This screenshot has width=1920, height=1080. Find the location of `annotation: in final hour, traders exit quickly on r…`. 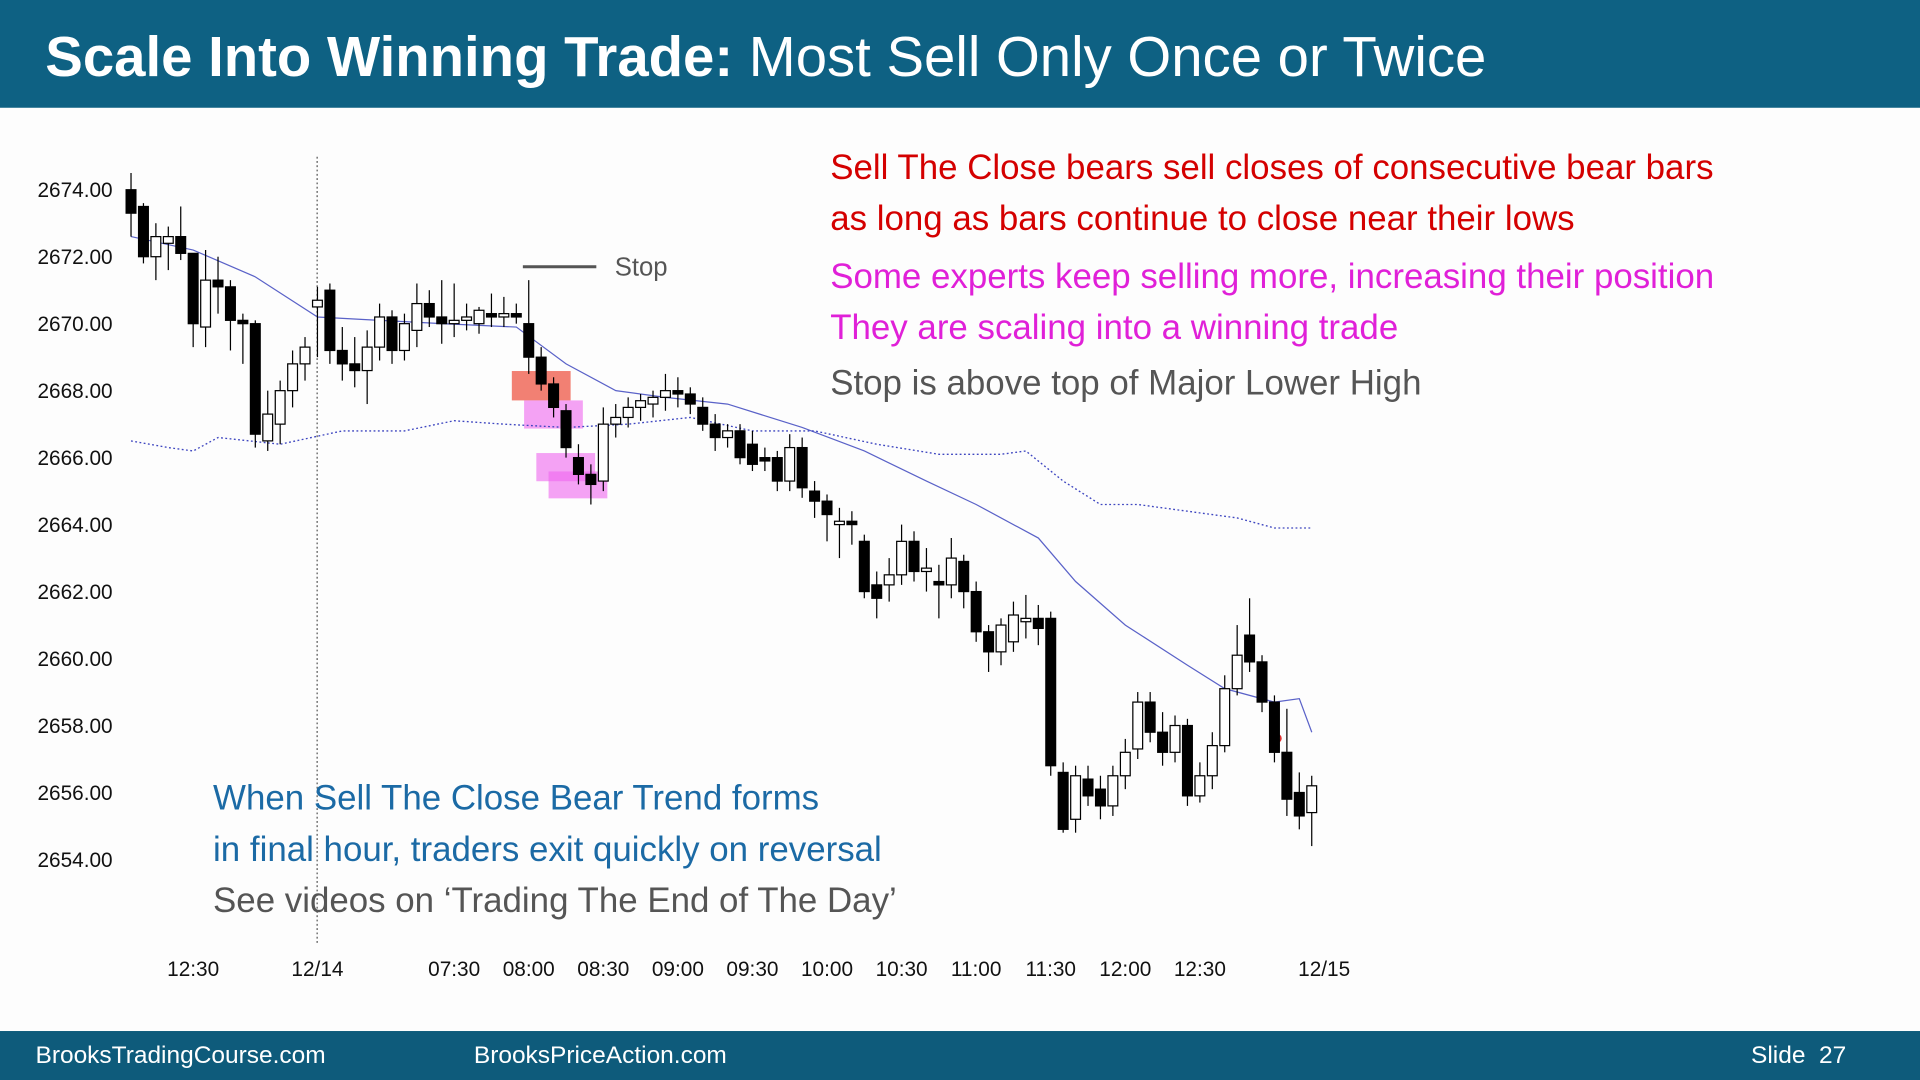

annotation: in final hour, traders exit quickly on r… is located at coordinates (547, 849).